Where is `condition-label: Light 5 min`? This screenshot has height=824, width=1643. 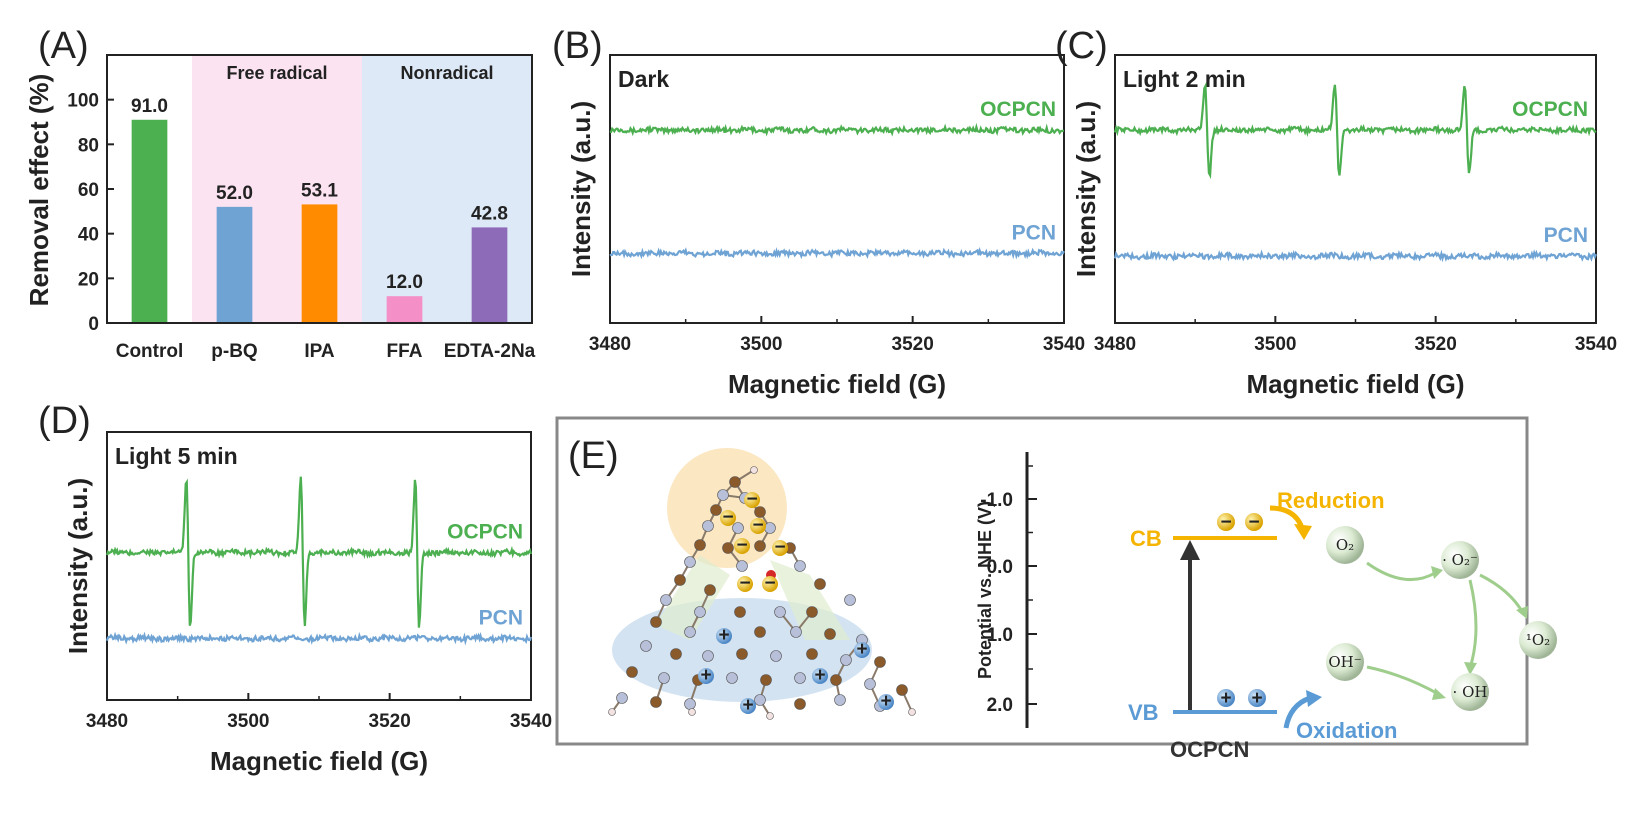
condition-label: Light 5 min is located at coordinates (176, 456).